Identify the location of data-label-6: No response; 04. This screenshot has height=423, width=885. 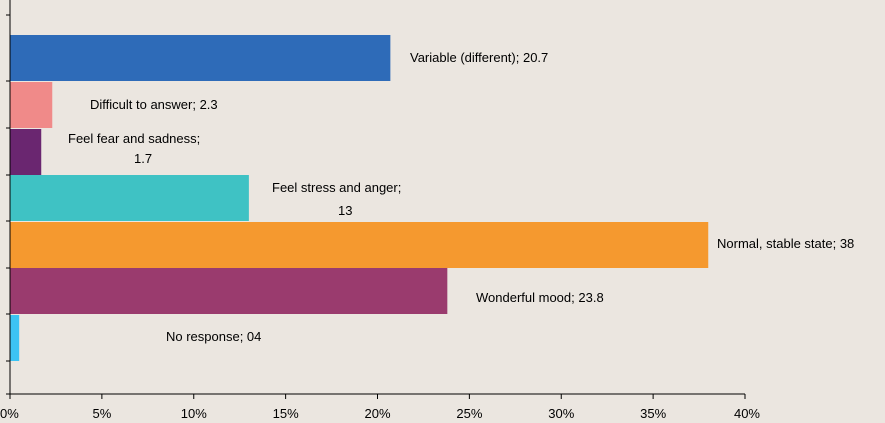
(213, 336).